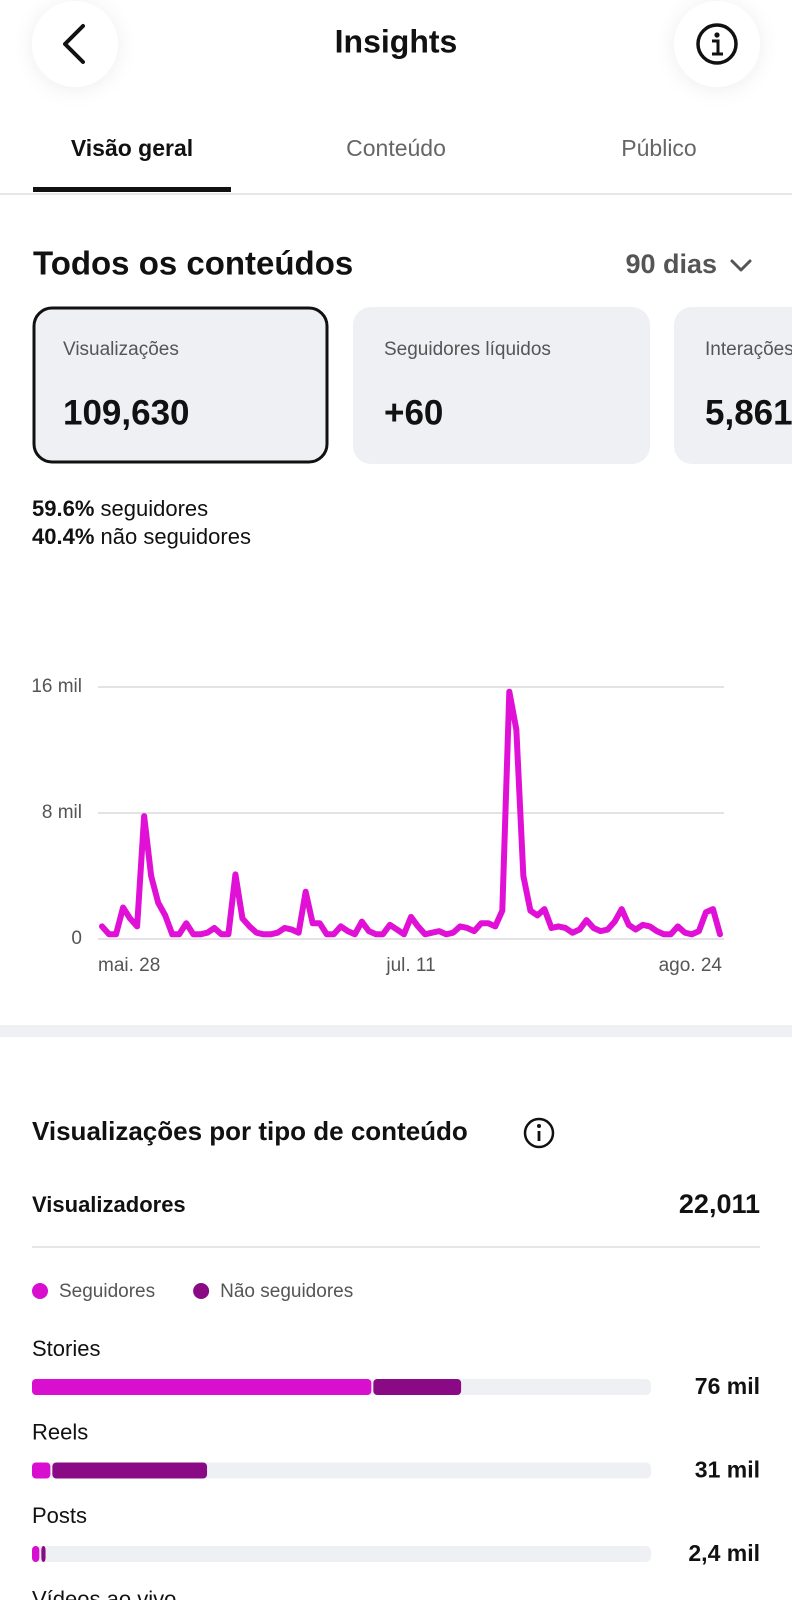  Describe the element at coordinates (413, 412) in the screenshot. I see `card-value: +60` at that location.